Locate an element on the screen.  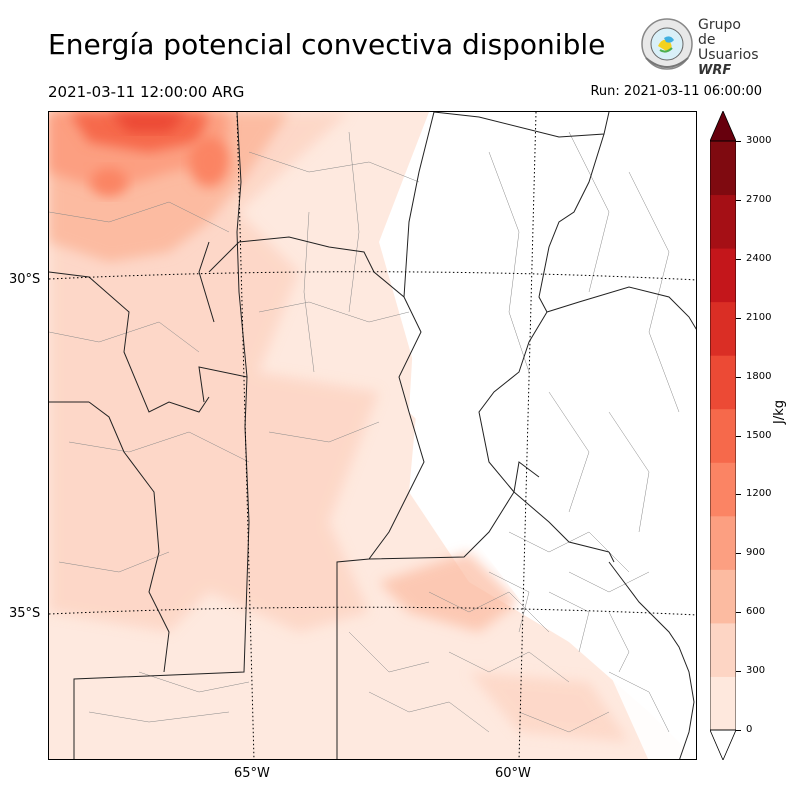
logo-line-2: Usuarios is located at coordinates (728, 55).